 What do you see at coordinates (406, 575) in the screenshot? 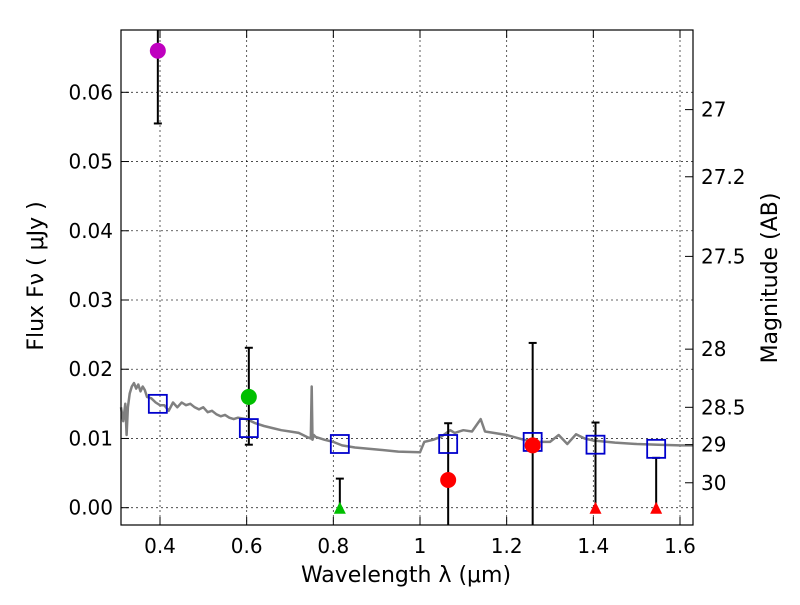
I see `x-axis-label: Wavelength λ (μm)` at bounding box center [406, 575].